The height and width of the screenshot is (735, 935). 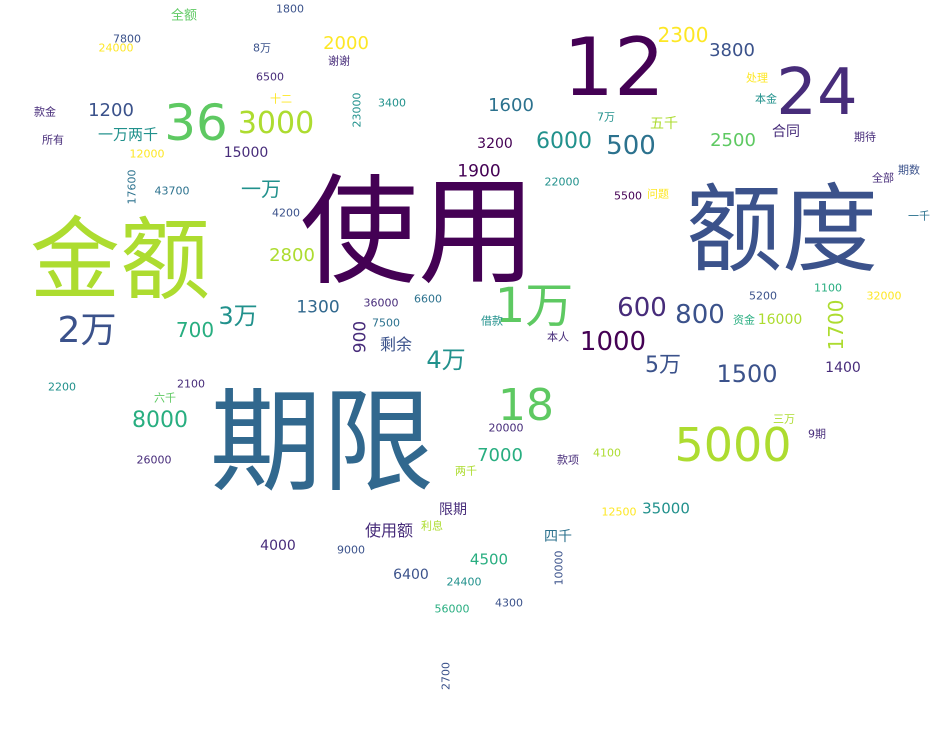 What do you see at coordinates (339, 61) in the screenshot?
I see `cloud-word: 谢谢` at bounding box center [339, 61].